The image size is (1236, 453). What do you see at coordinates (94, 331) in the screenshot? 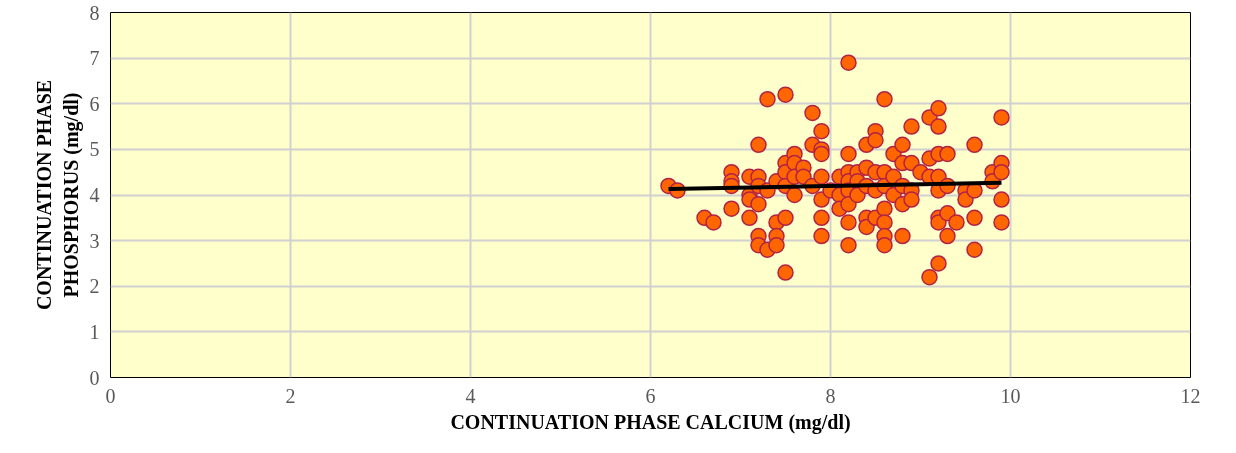
I see `y-tick-label: 1` at bounding box center [94, 331].